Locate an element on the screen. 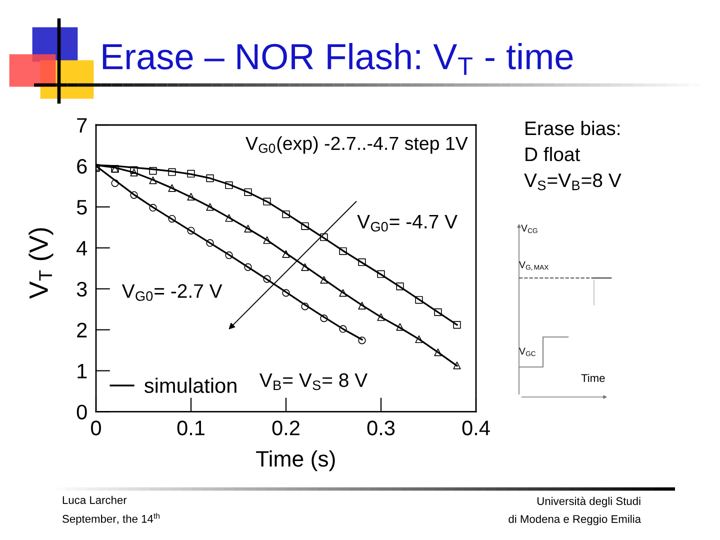  x-axis-title: Time (s) is located at coordinates (295, 461).